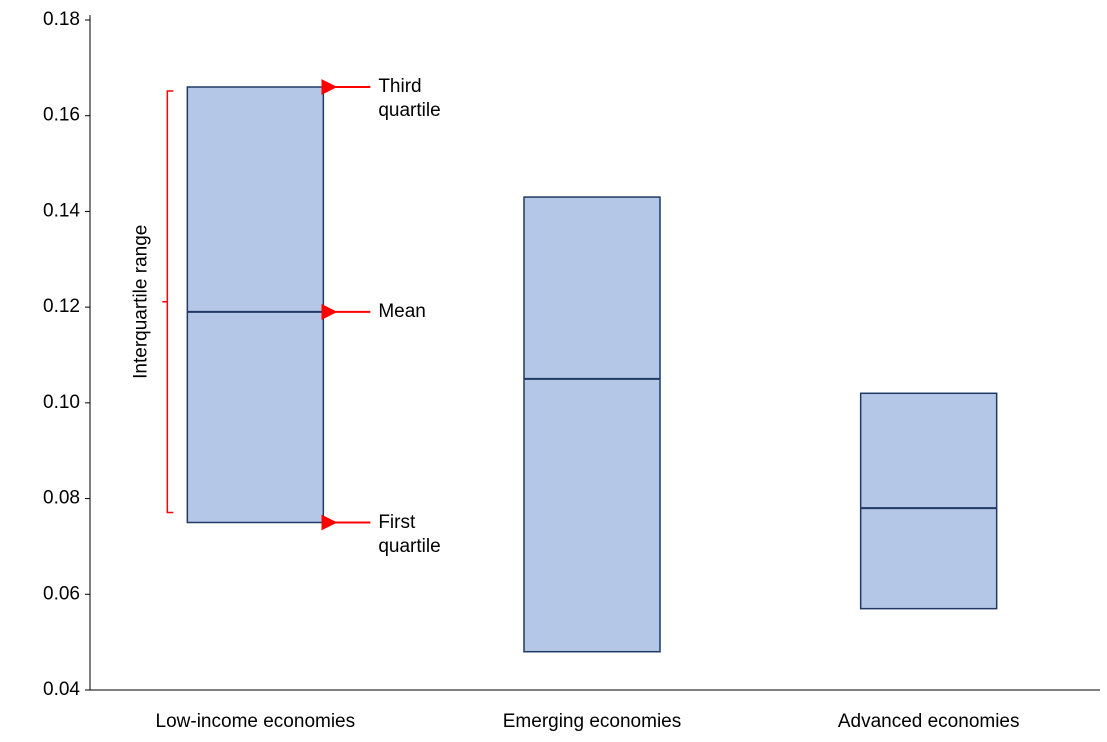 This screenshot has height=742, width=1107. What do you see at coordinates (592, 721) in the screenshot?
I see `x-tick-label: Emerging economies` at bounding box center [592, 721].